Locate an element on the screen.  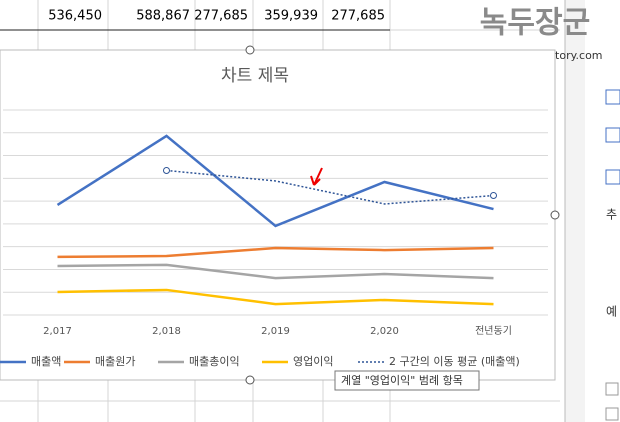
legend-label: 매출총이익 is located at coordinates (214, 361).